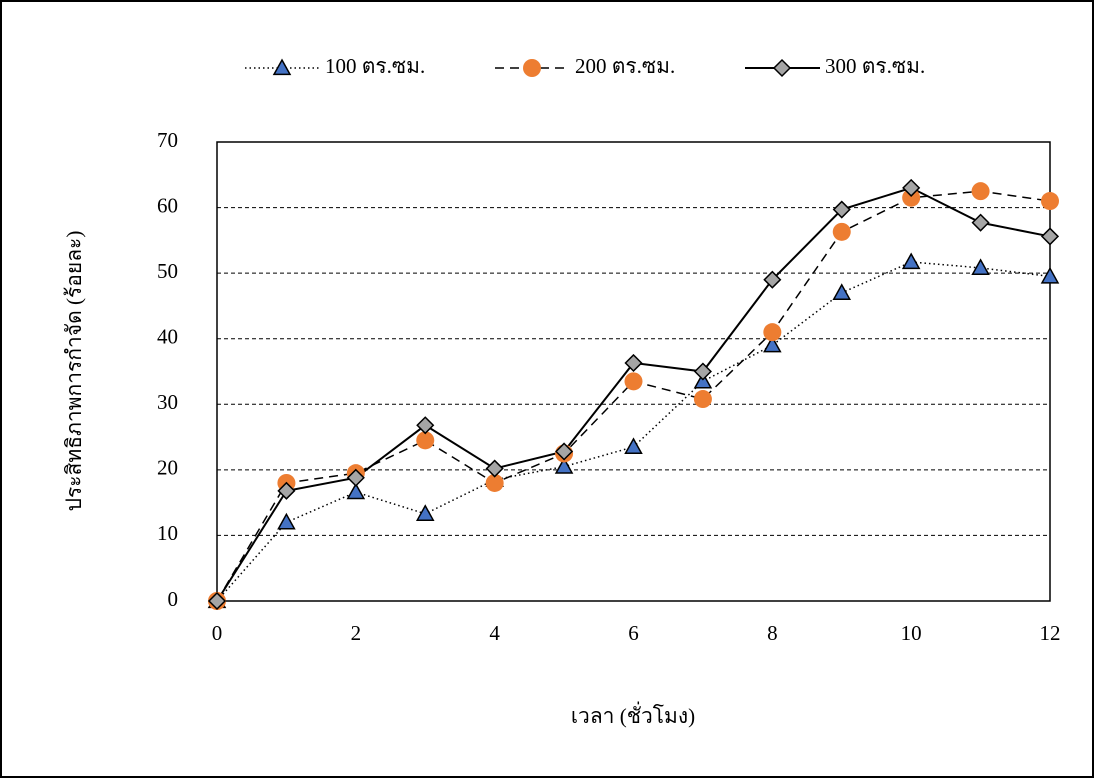  Describe the element at coordinates (167, 337) in the screenshot. I see `y-tick-label: 40` at that location.